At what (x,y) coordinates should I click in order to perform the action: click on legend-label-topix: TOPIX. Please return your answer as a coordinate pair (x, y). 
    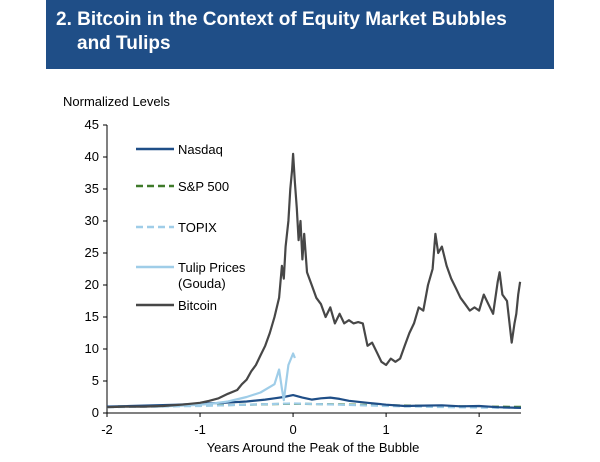
    Looking at the image, I should click on (197, 227).